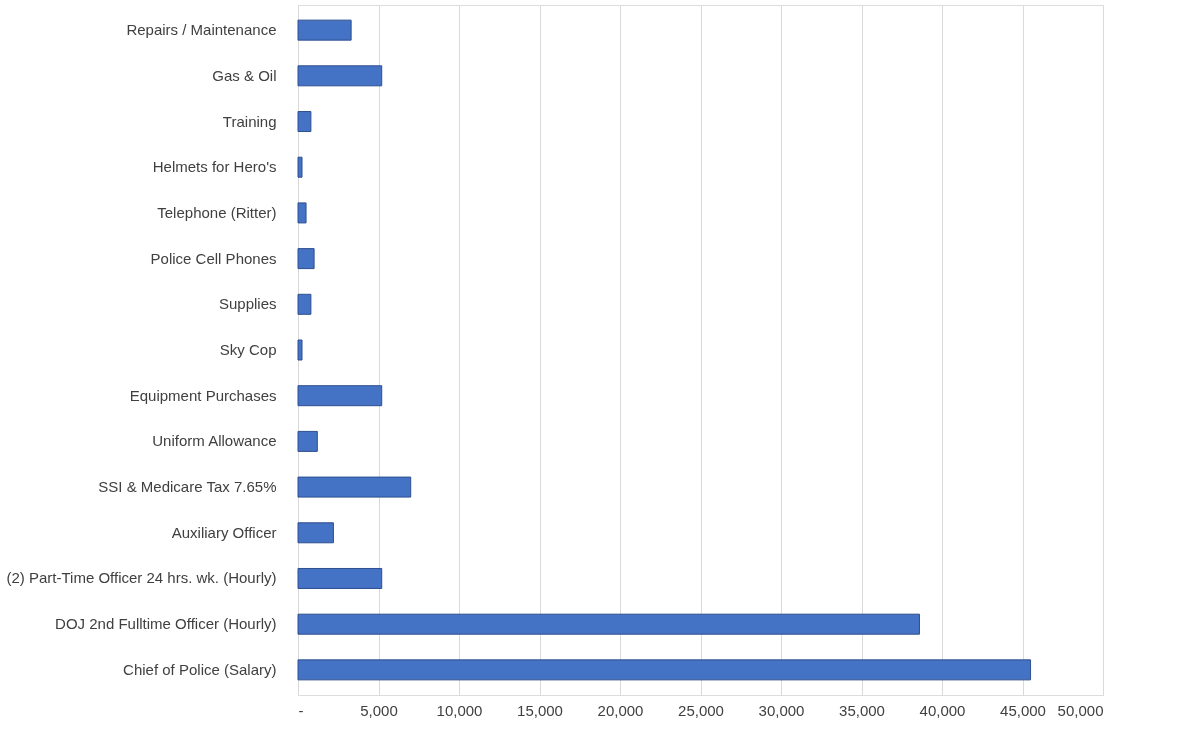  What do you see at coordinates (201, 30) in the screenshot?
I see `y-tick-label: Repairs / Maintenance` at bounding box center [201, 30].